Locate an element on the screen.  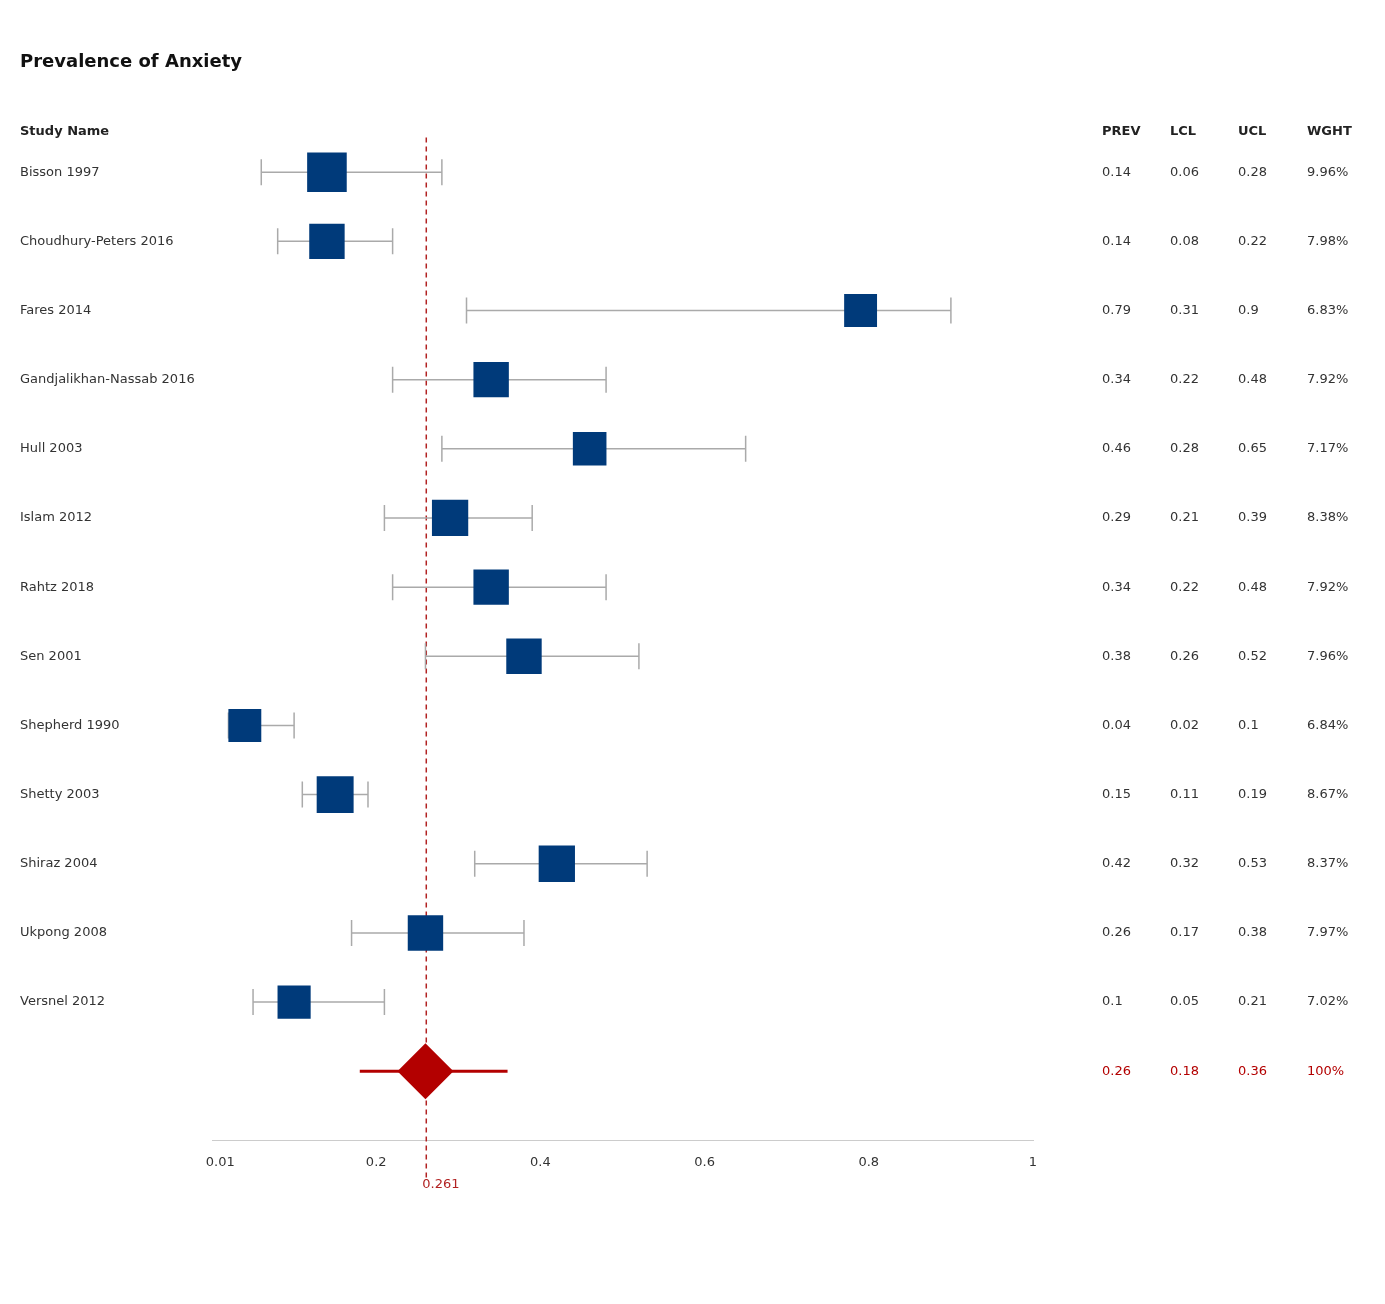
text: 7.02% is located at coordinates (1328, 1001).